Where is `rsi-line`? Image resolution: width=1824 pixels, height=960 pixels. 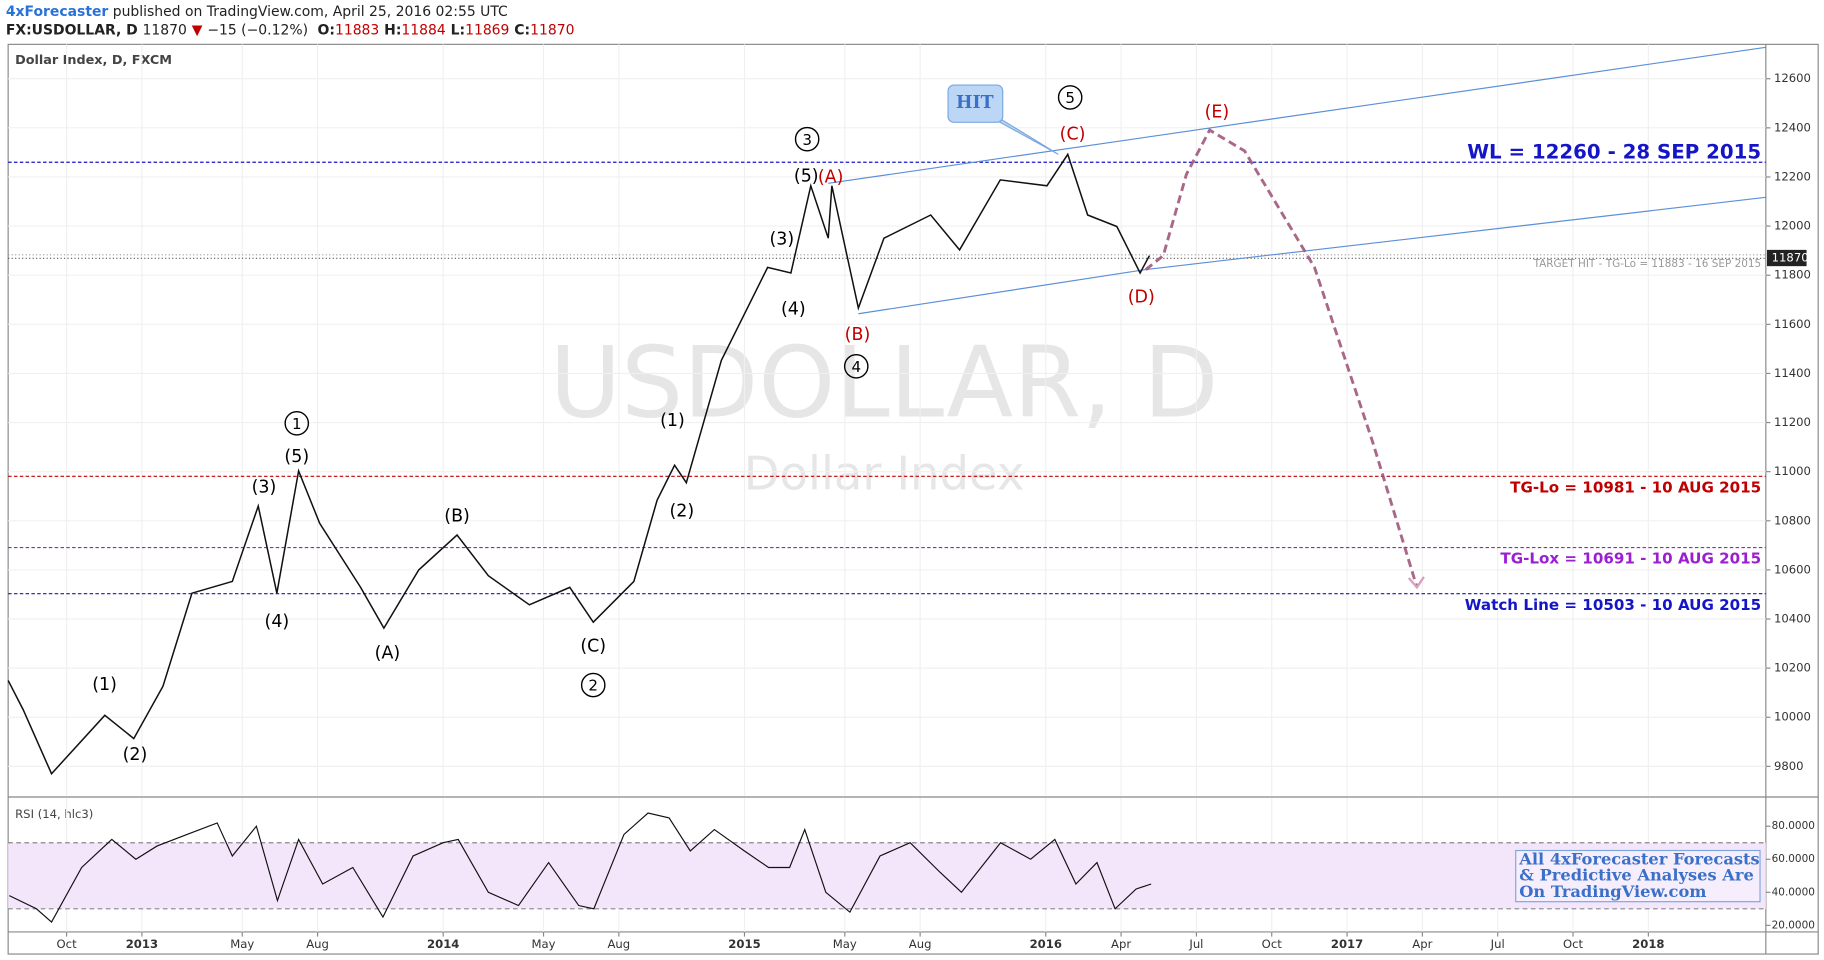
rsi-line is located at coordinates (580, 867).